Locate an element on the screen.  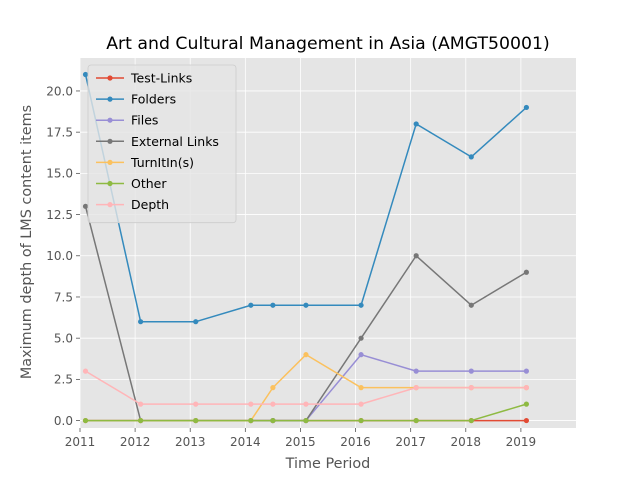
x-tick-label: 2012 is located at coordinates (135, 442).